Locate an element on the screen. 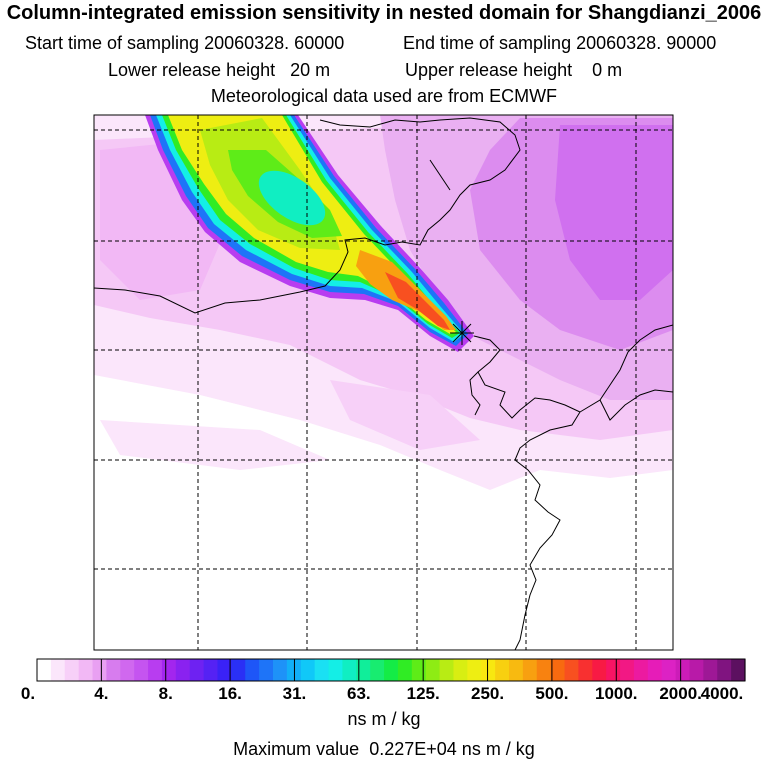 Image resolution: width=768 pixels, height=768 pixels. colorbar-tick-label: 8. is located at coordinates (165, 693).